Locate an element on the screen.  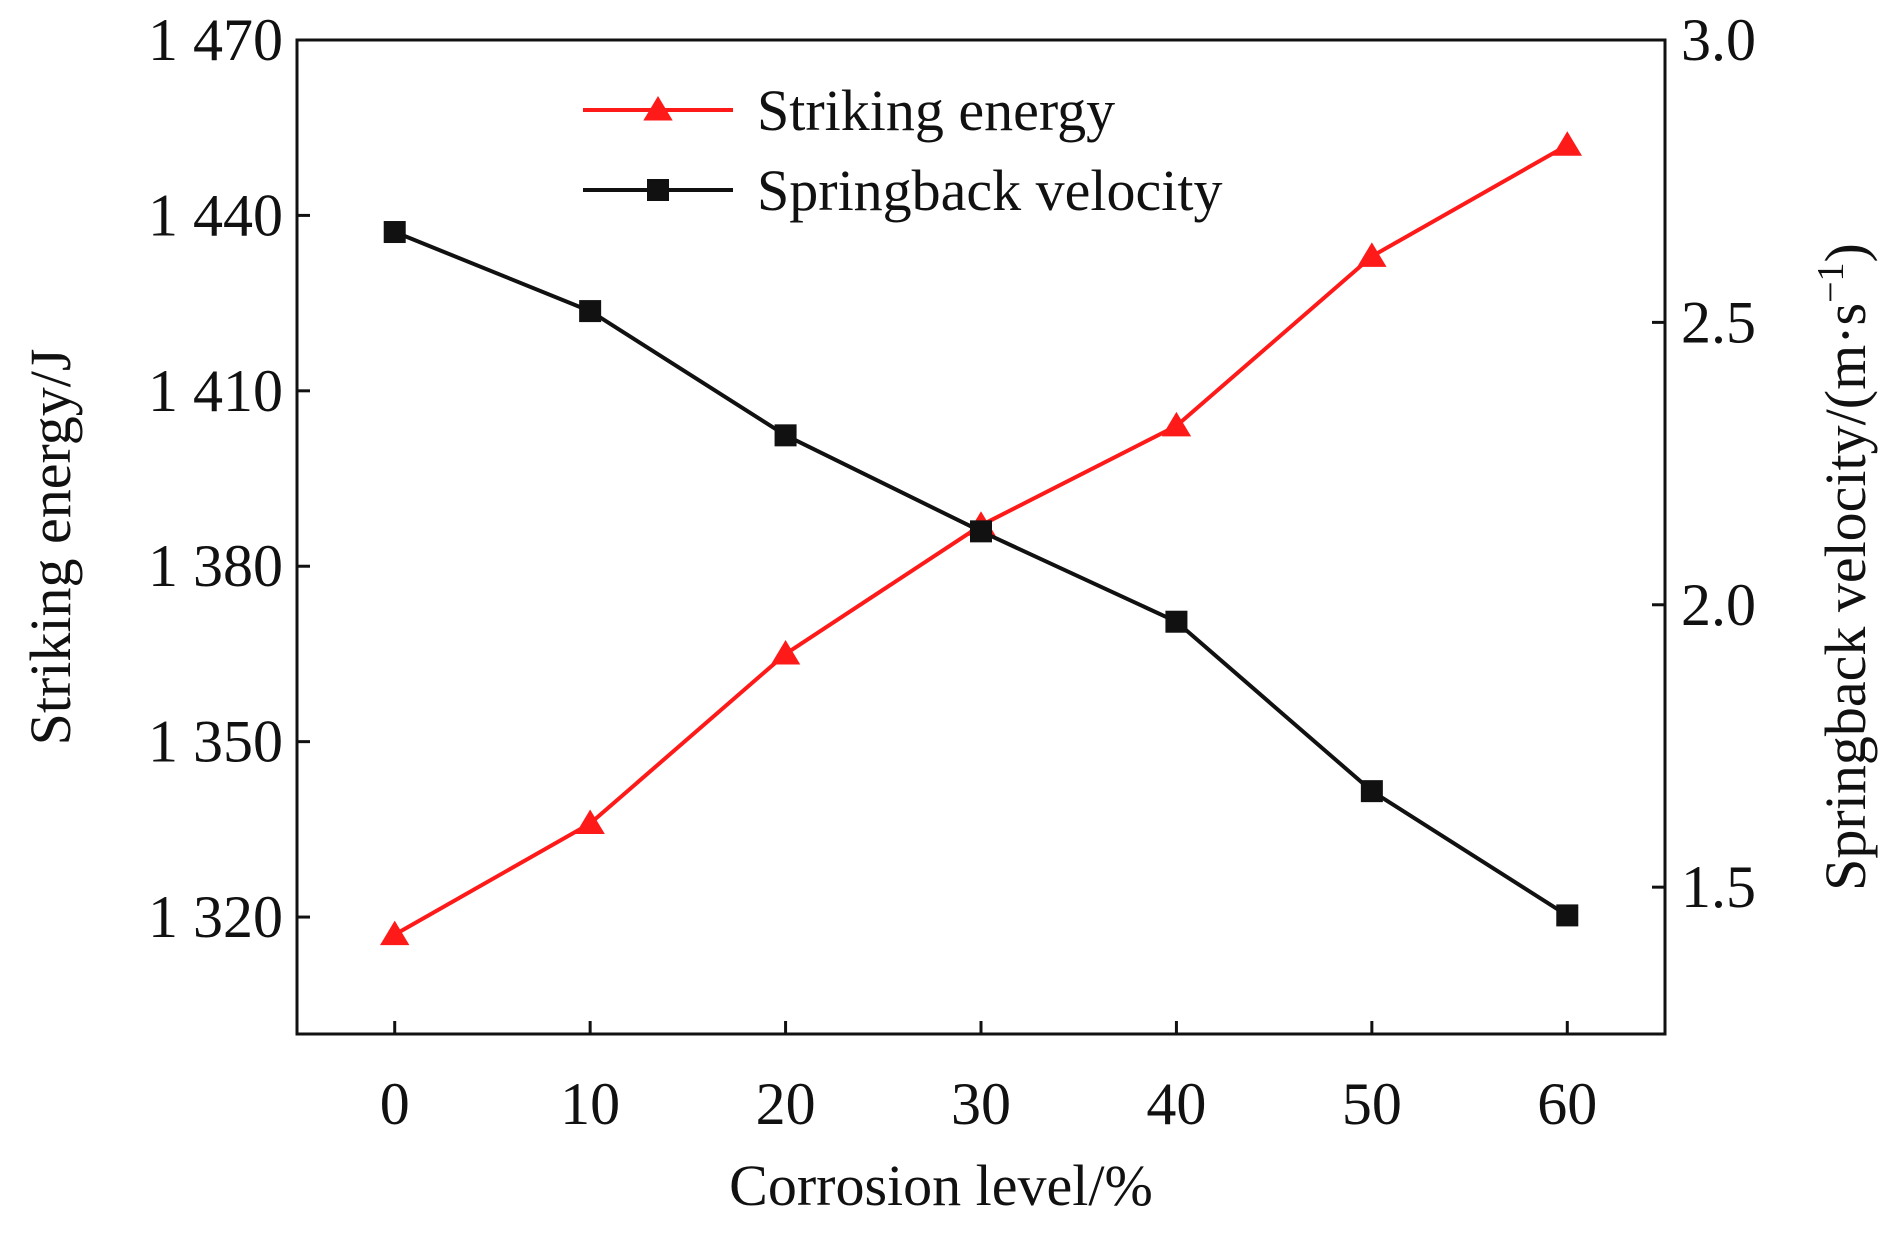
y-axis-left-title: Striking energy/J is located at coordinates (50, 547).